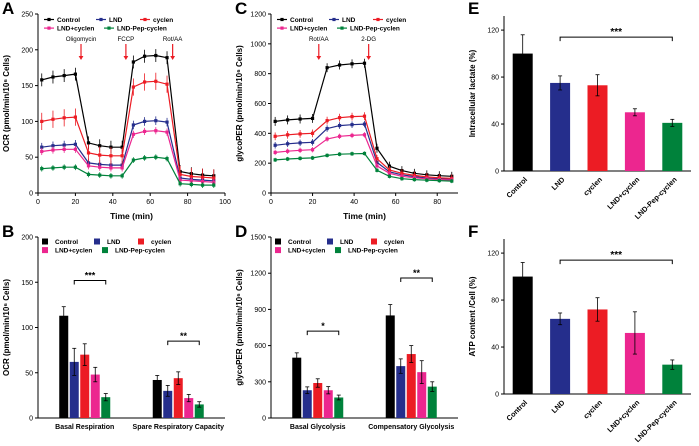  I want to click on panel-letter-A: A, so click(8, 9).